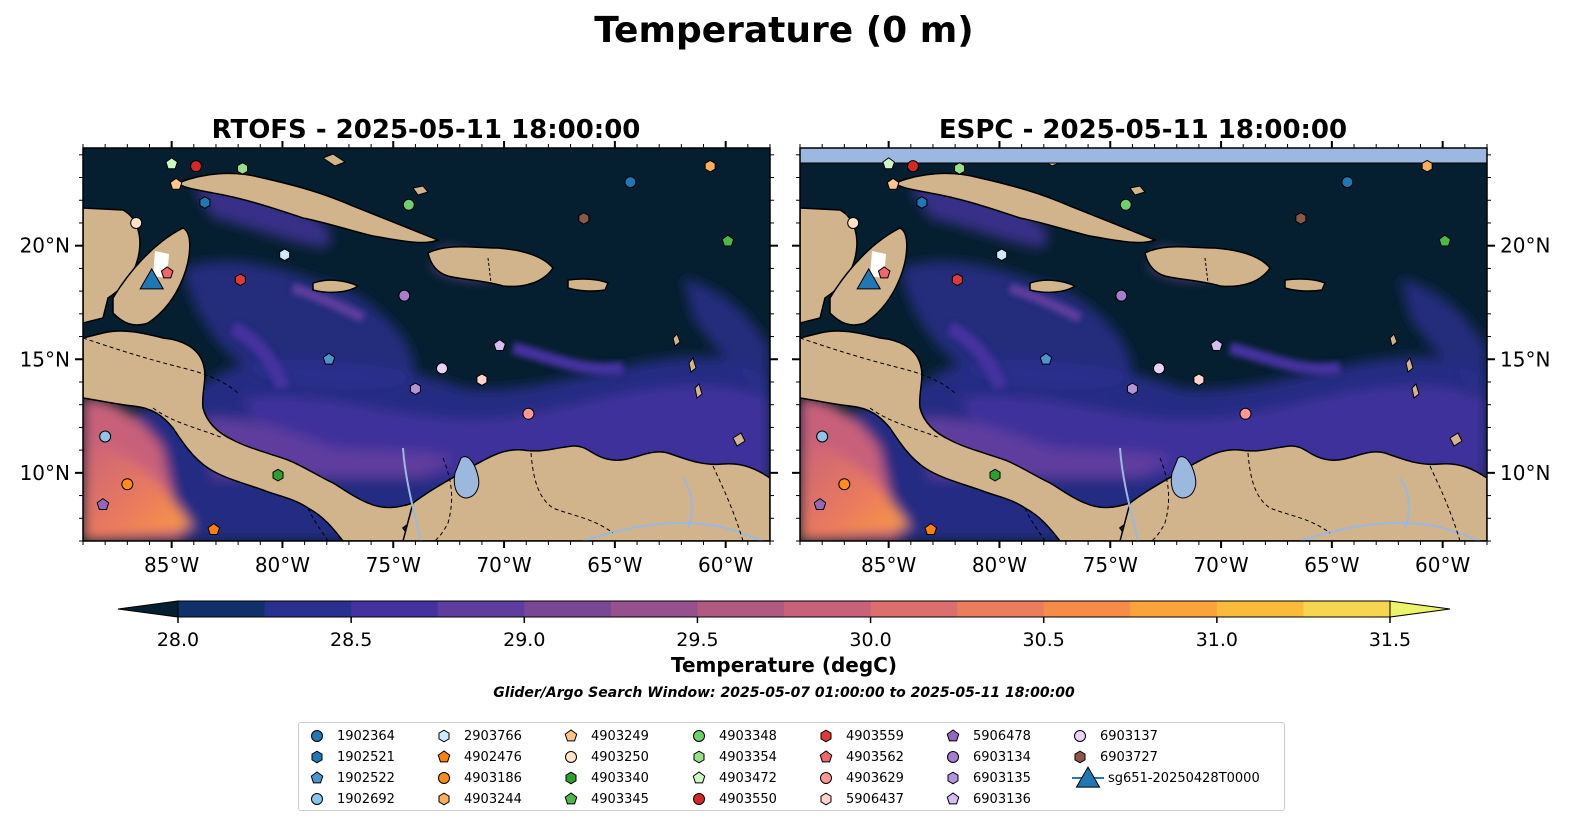 This screenshot has height=827, width=1580. What do you see at coordinates (1390, 640) in the screenshot?
I see `colorbar-tick-label: 31.5` at bounding box center [1390, 640].